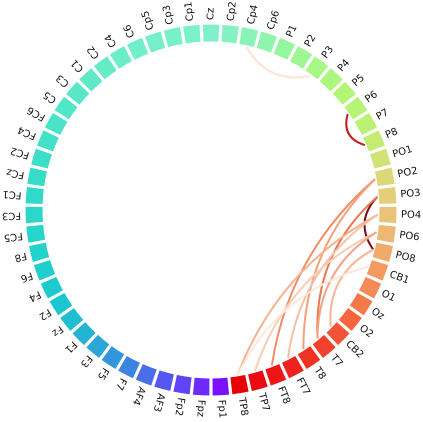  I want to click on node-label-f8: F8, so click(20, 257).